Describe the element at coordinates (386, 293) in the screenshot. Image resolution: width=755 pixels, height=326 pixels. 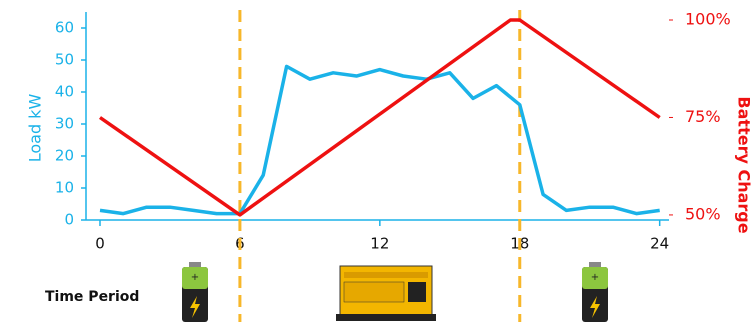
I see `generator-icon` at that location.